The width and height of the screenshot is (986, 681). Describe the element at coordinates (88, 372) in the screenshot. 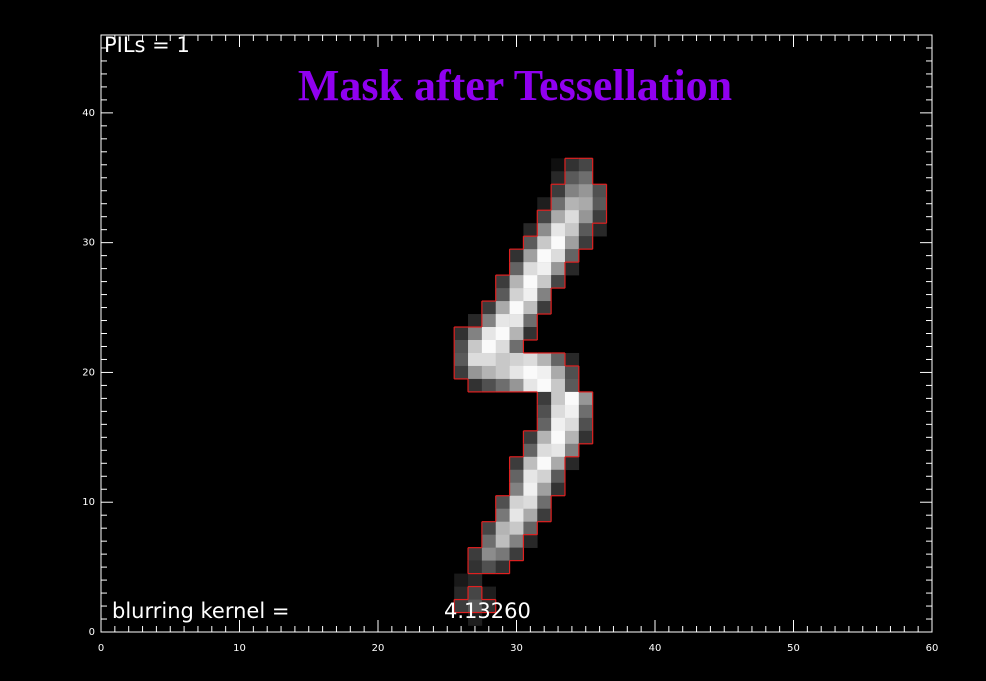

I see `y-tick-label: 20` at that location.